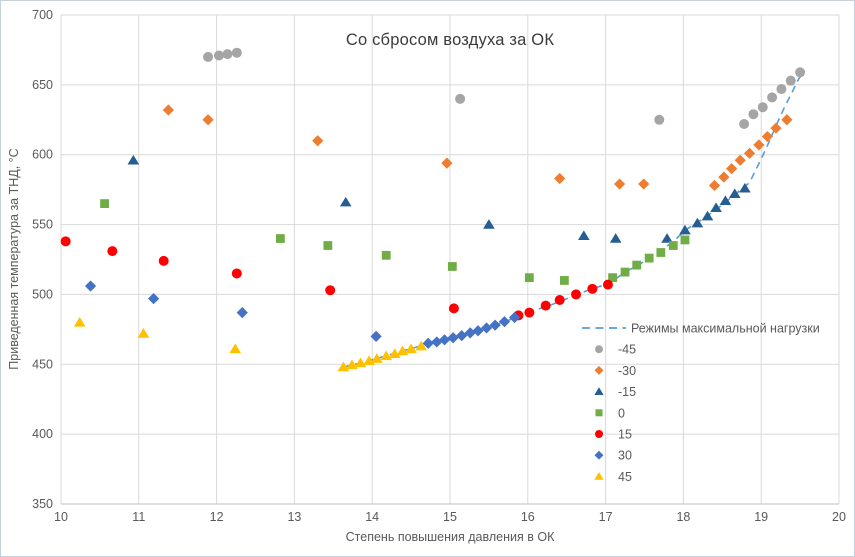 This screenshot has height=557, width=855. I want to click on x-tick-label: 15, so click(450, 517).